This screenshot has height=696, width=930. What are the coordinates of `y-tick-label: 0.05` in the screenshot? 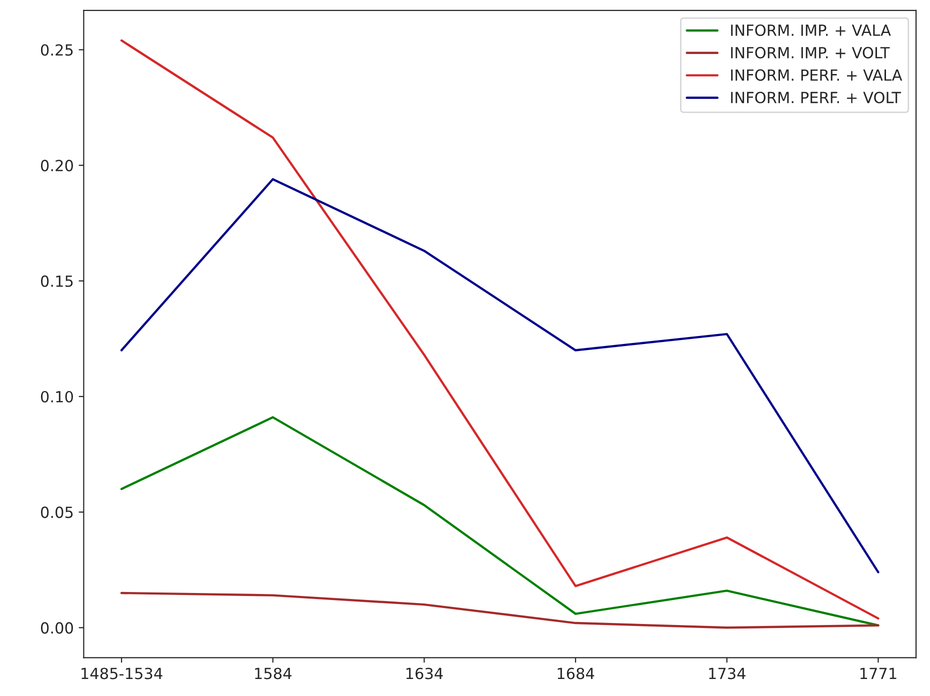 It's located at (56, 512).